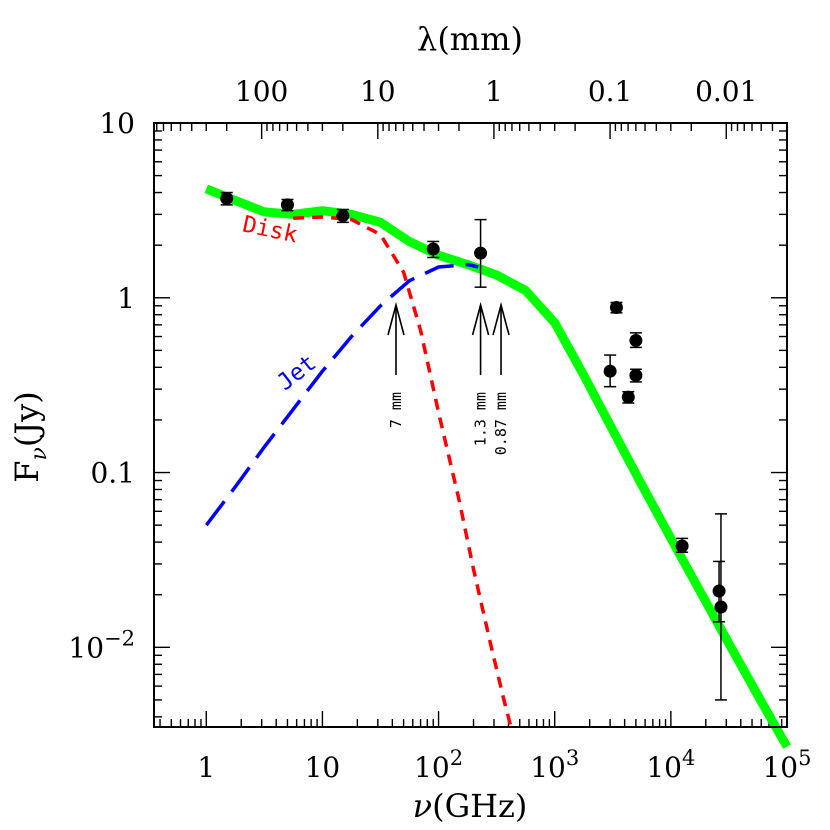 The height and width of the screenshot is (830, 830). What do you see at coordinates (206, 767) in the screenshot?
I see `x-tick-label: 1` at bounding box center [206, 767].